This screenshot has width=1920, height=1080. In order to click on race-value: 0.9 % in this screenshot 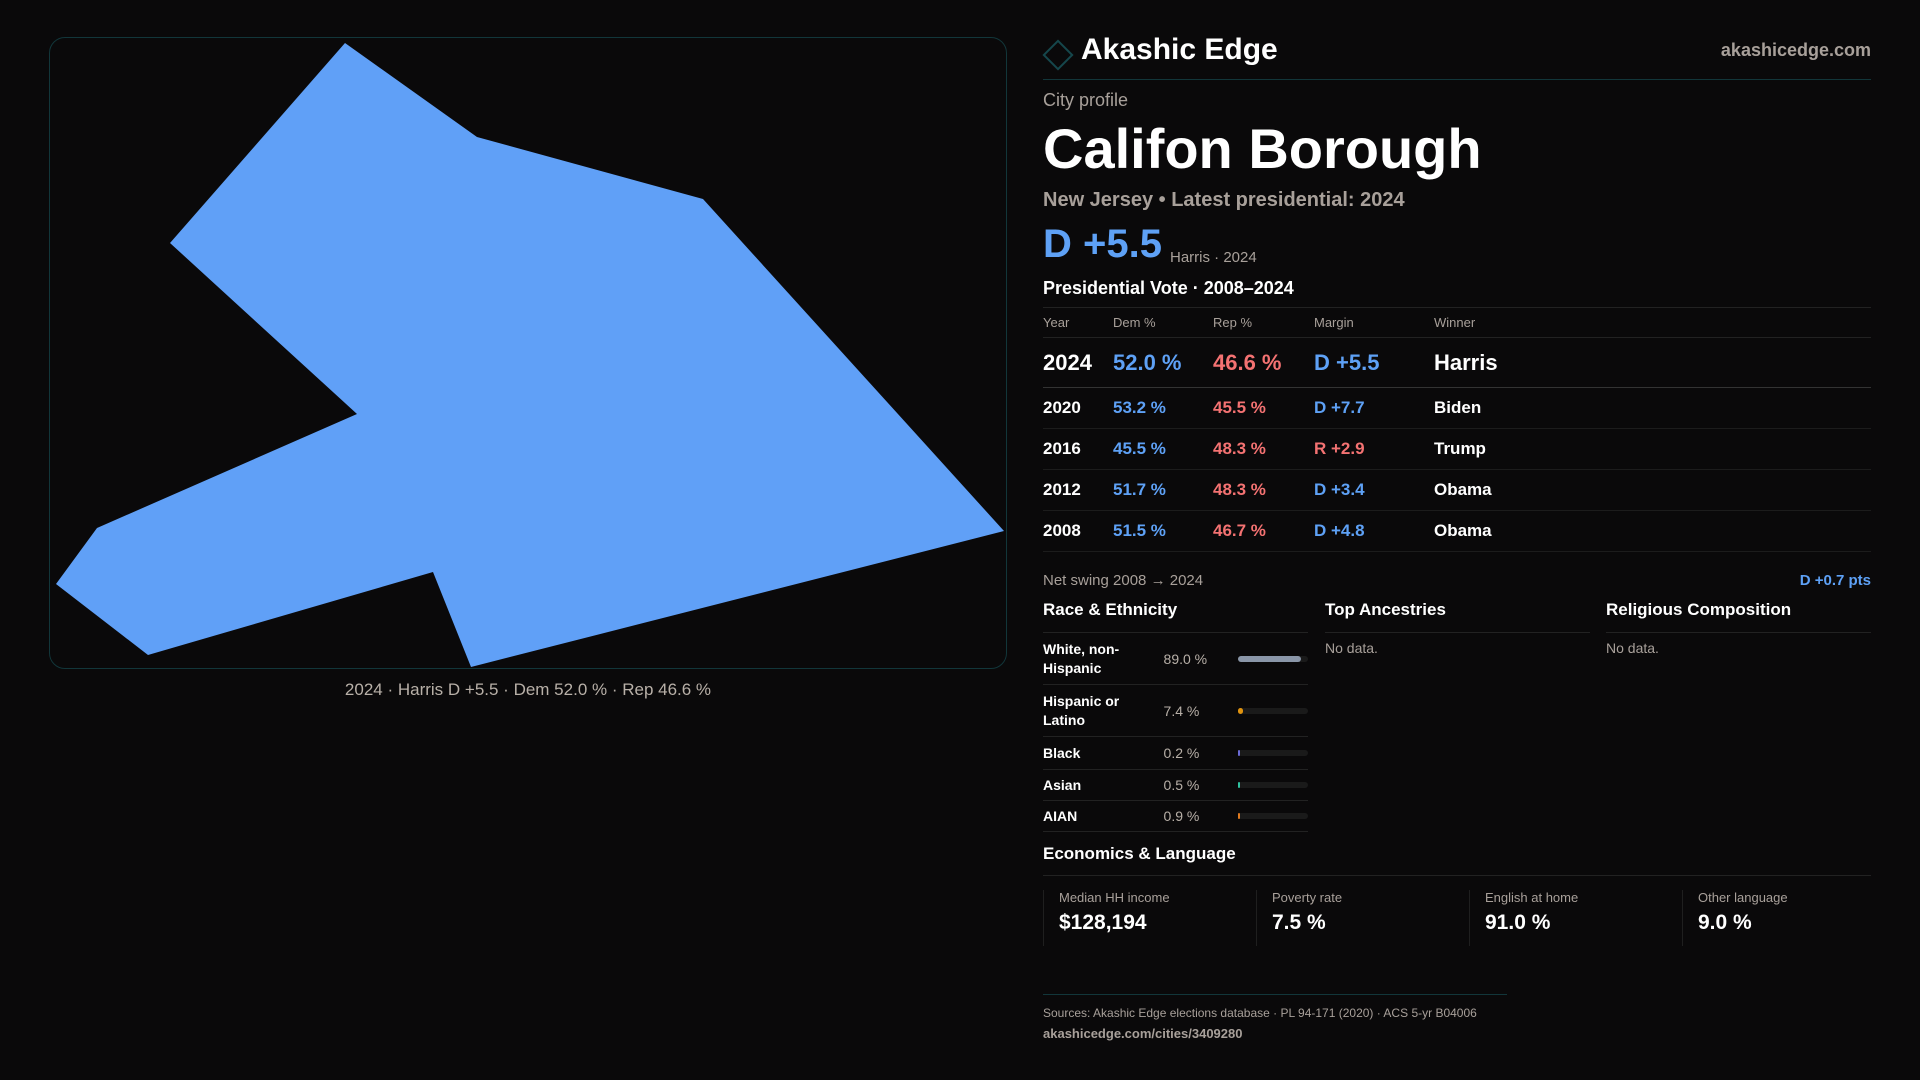, I will do `click(1181, 816)`.